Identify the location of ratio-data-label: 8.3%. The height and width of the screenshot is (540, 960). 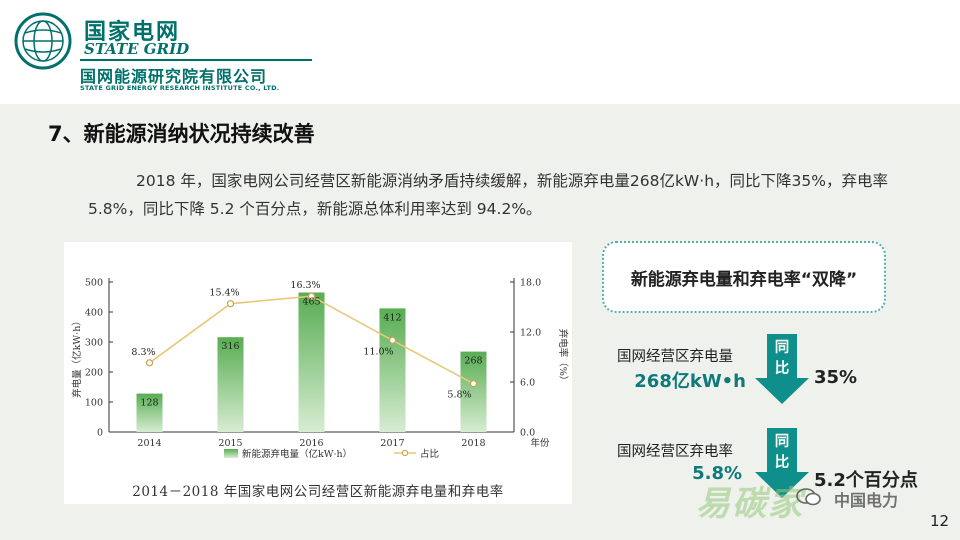
(143, 352).